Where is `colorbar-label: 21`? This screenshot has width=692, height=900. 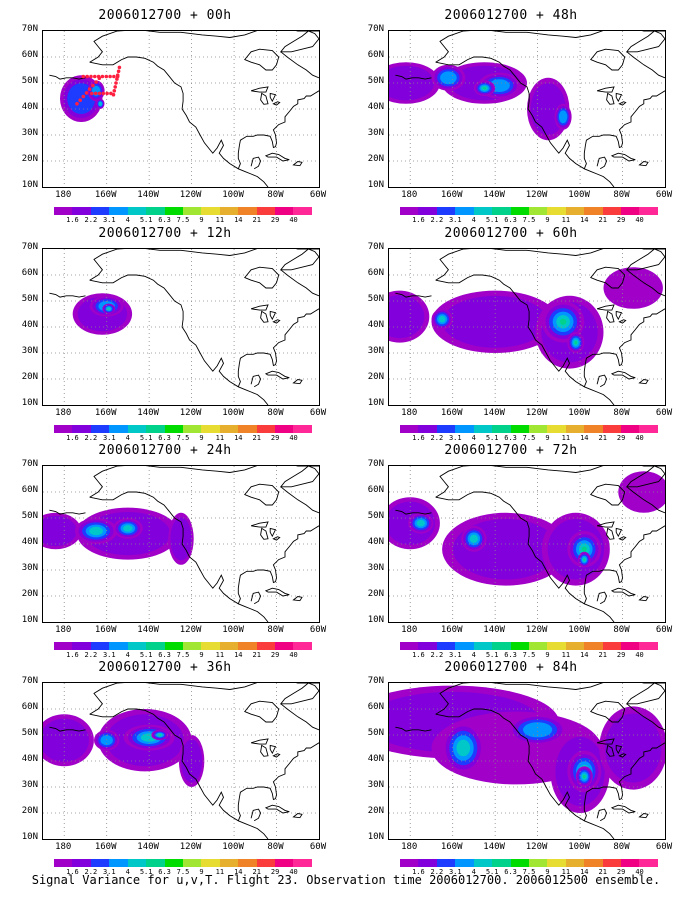 colorbar-label: 21 is located at coordinates (256, 872).